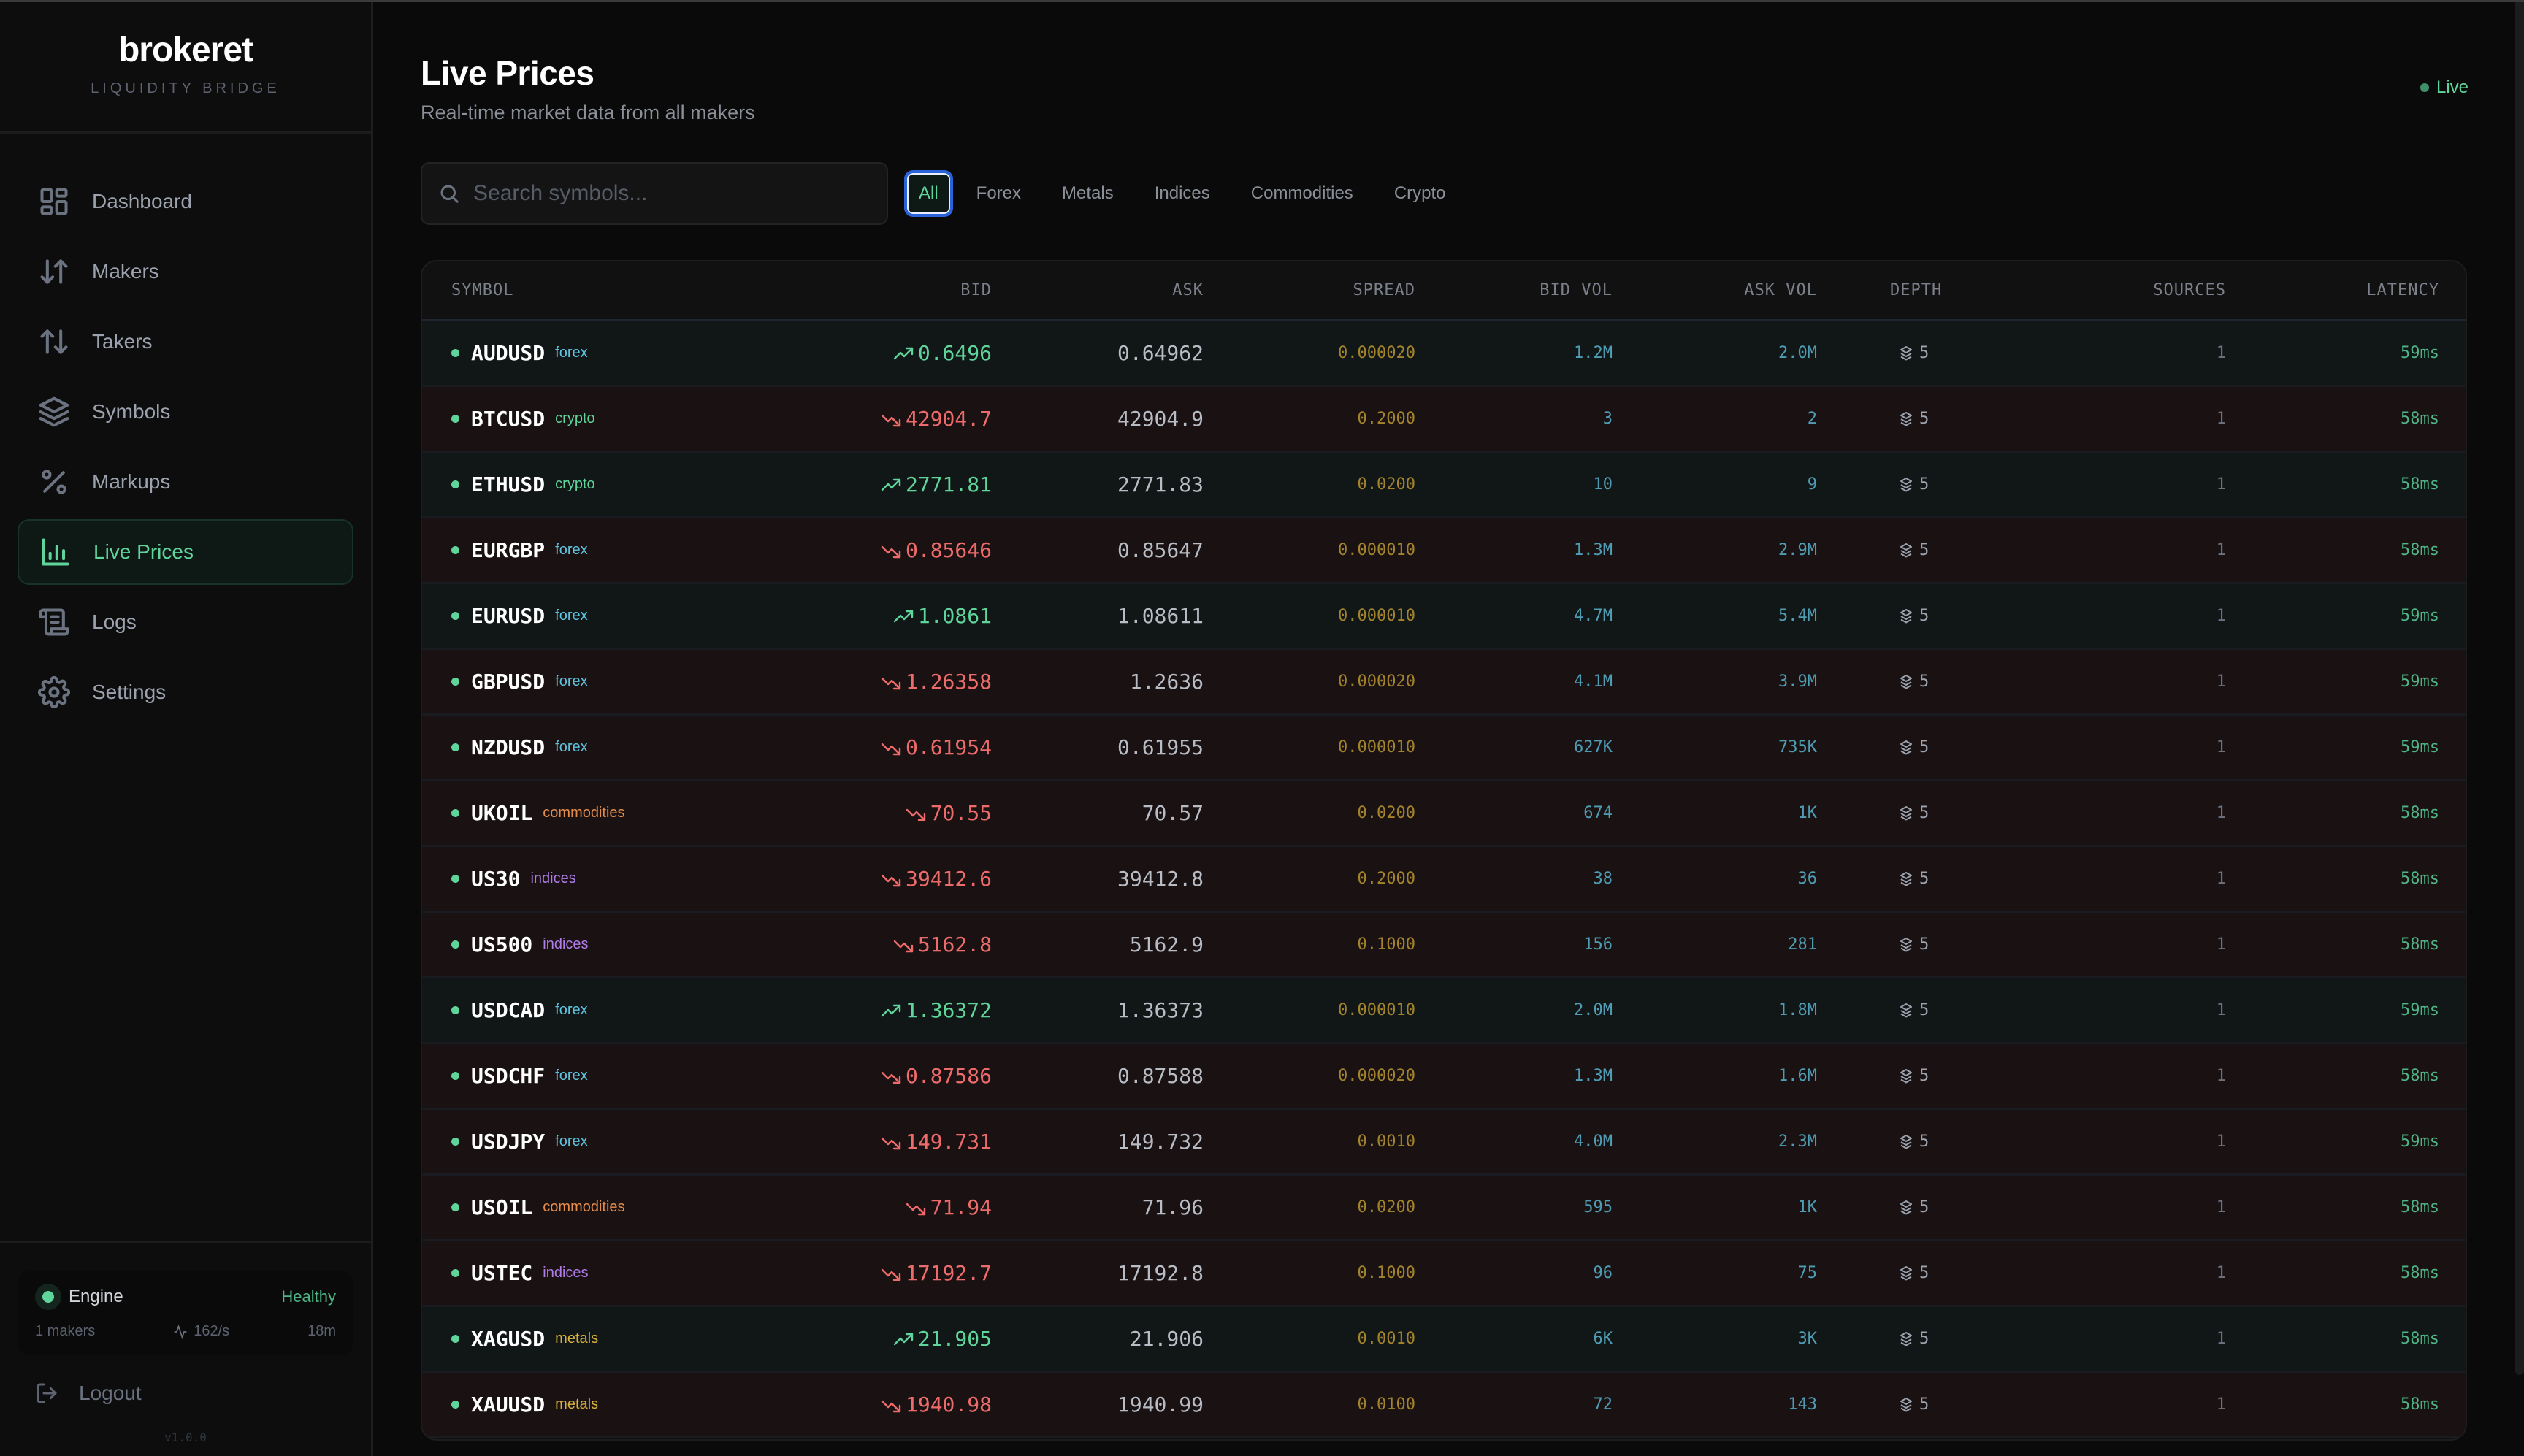 This screenshot has height=1456, width=2524. I want to click on filter-indices: Indices, so click(1182, 193).